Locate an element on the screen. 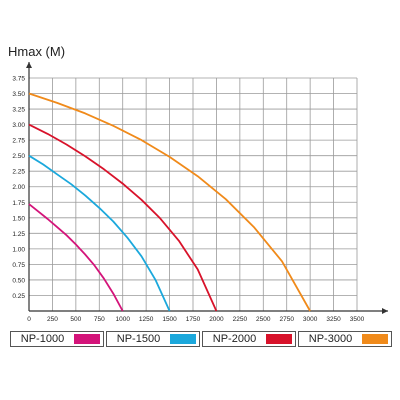 The width and height of the screenshot is (400, 400). legend-label: NP-3000 is located at coordinates (330, 339).